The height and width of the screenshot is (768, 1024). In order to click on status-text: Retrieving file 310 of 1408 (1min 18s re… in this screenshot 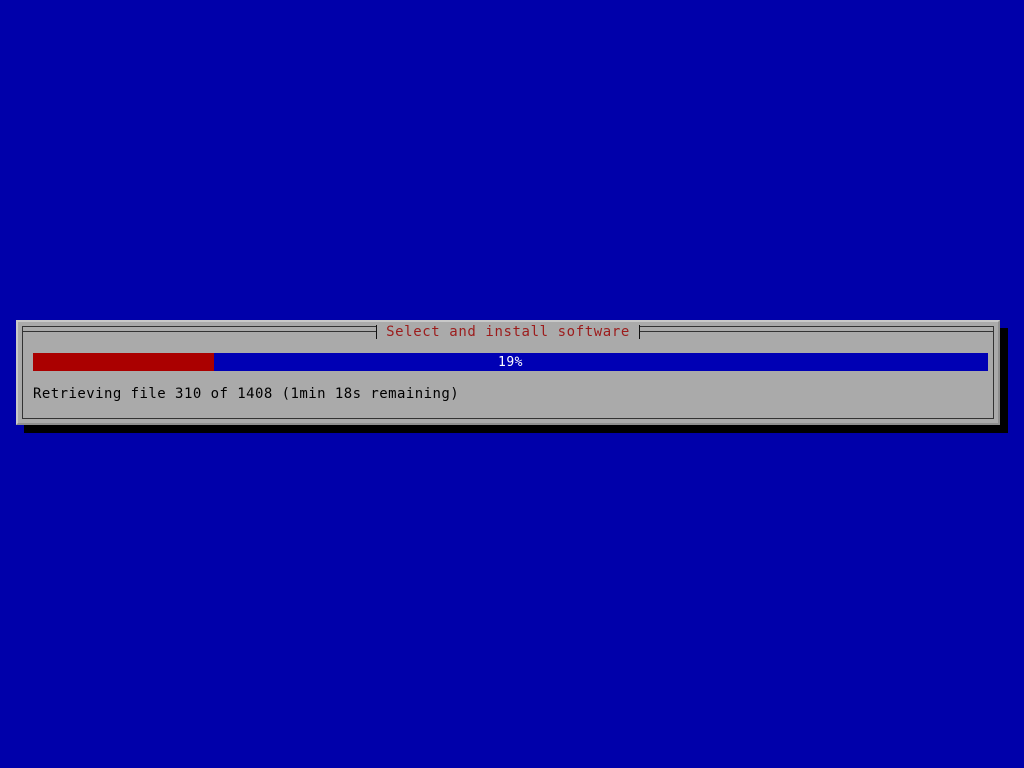, I will do `click(246, 394)`.